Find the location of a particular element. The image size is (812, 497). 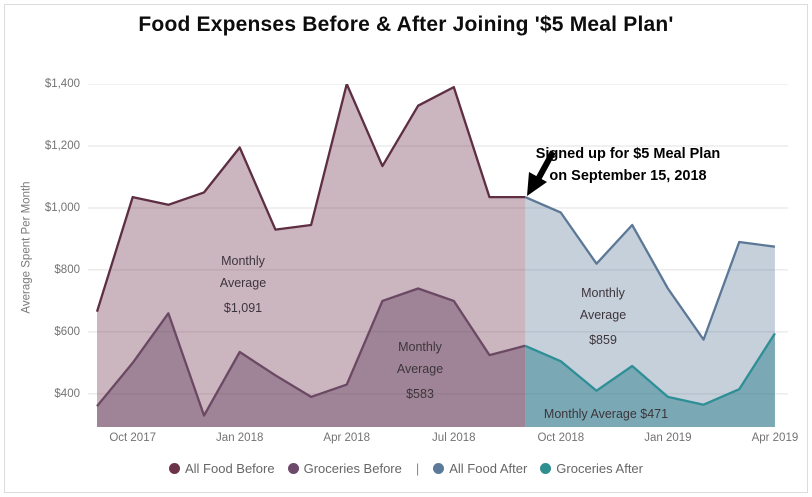

x-tick-label: Oct 2017 is located at coordinates (132, 438).